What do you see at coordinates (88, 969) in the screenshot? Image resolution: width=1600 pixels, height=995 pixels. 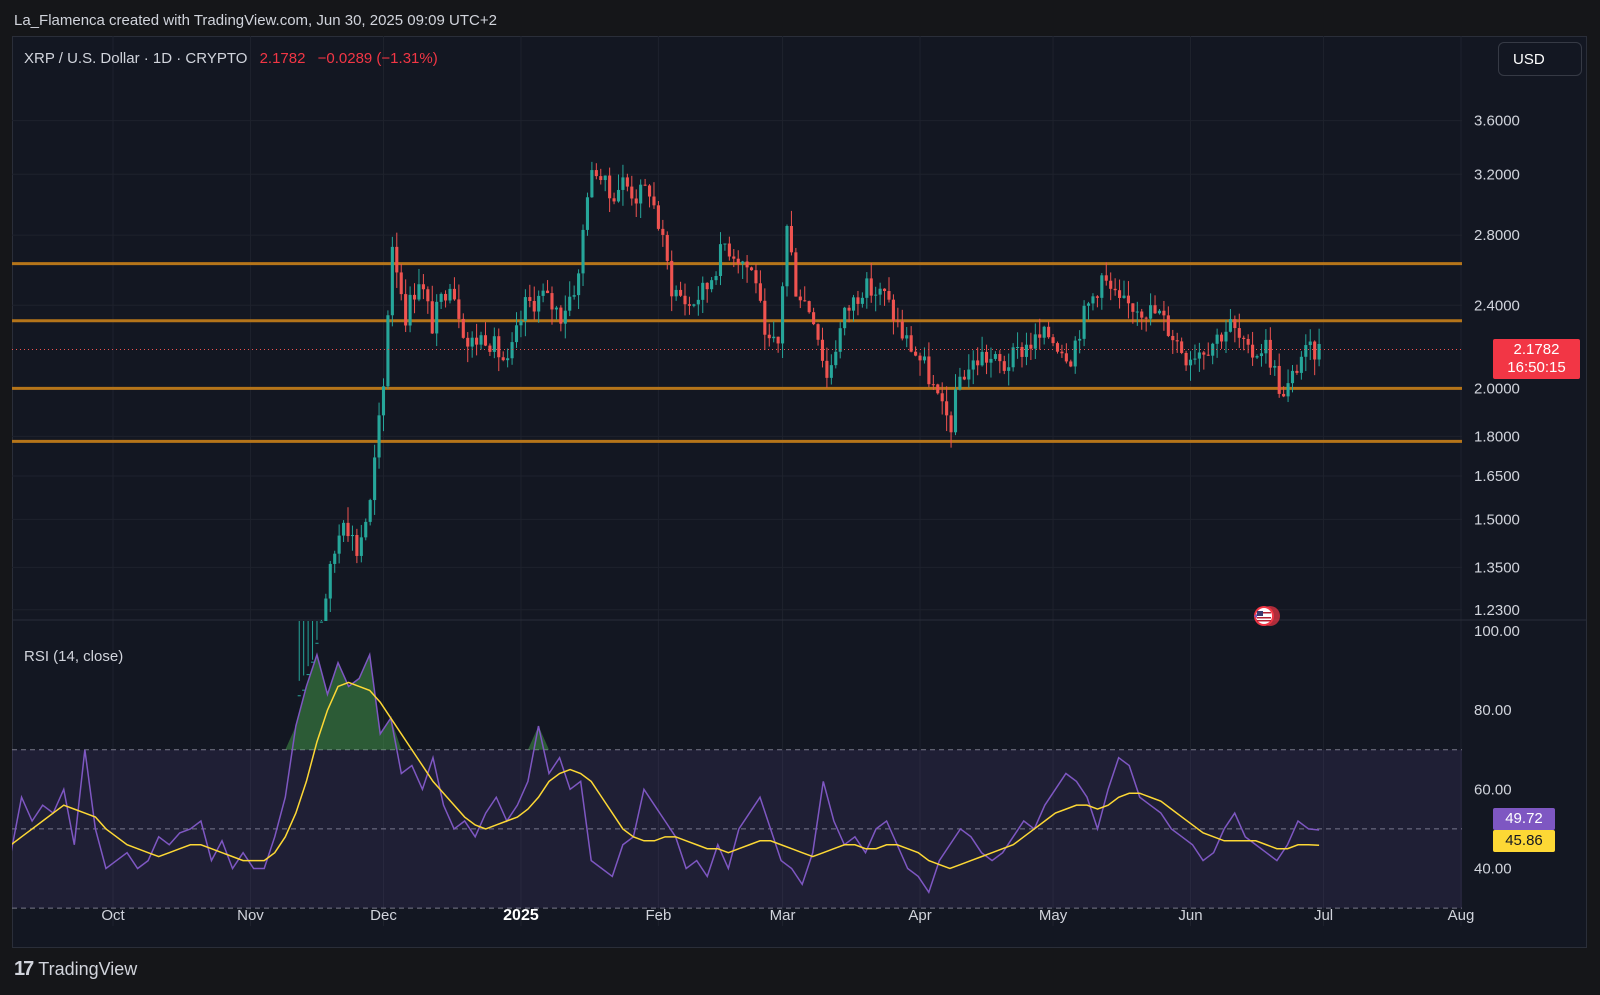 I see `footer-brand: TradingView` at bounding box center [88, 969].